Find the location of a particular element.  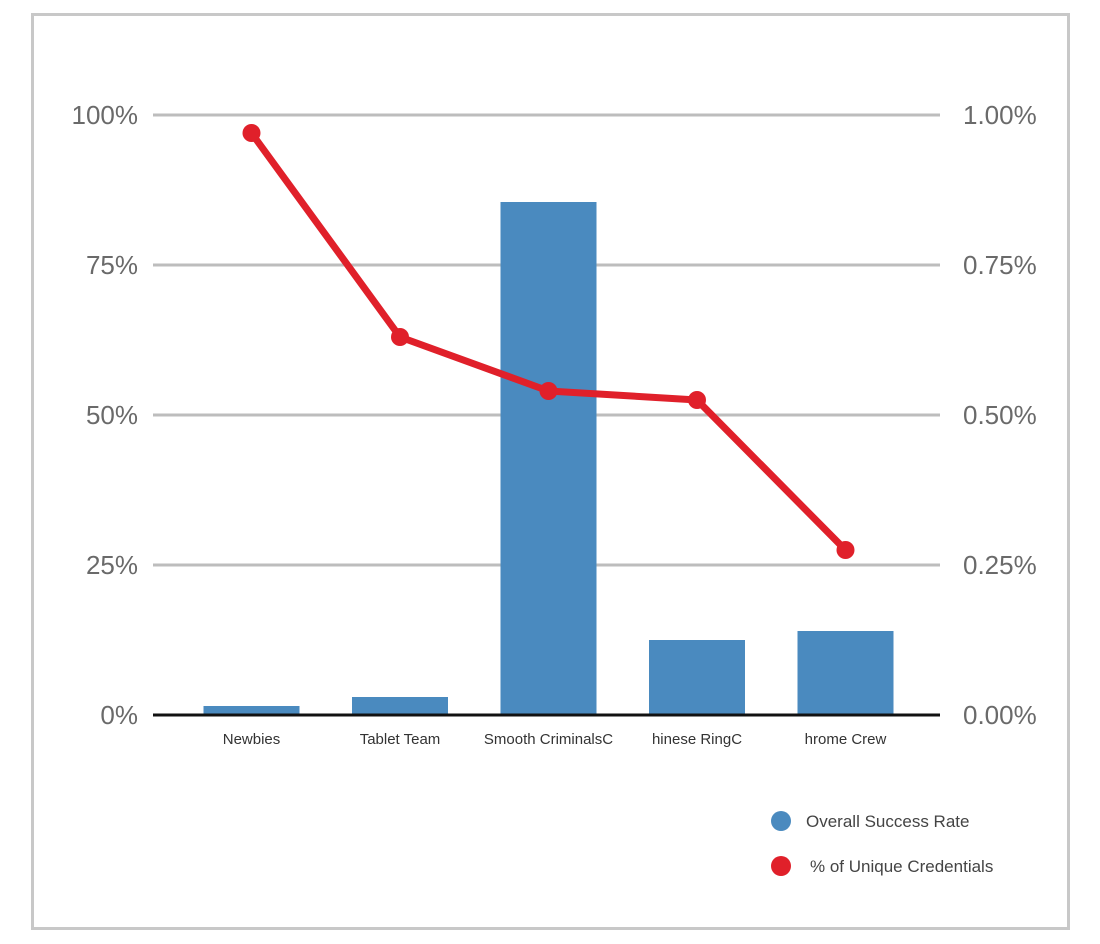

y-left-tick-label: 25% is located at coordinates (112, 565).